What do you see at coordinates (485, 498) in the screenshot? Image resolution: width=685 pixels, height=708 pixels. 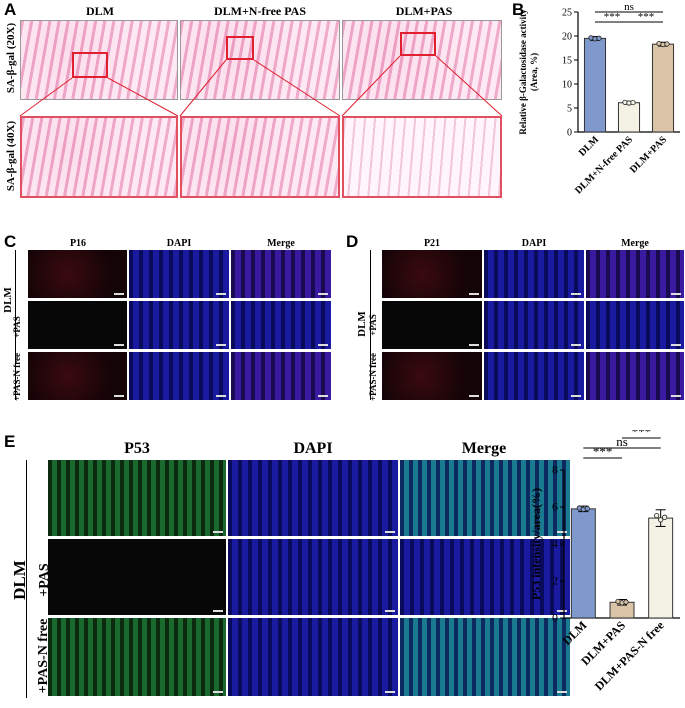 I see `e-merge-dlm` at bounding box center [485, 498].